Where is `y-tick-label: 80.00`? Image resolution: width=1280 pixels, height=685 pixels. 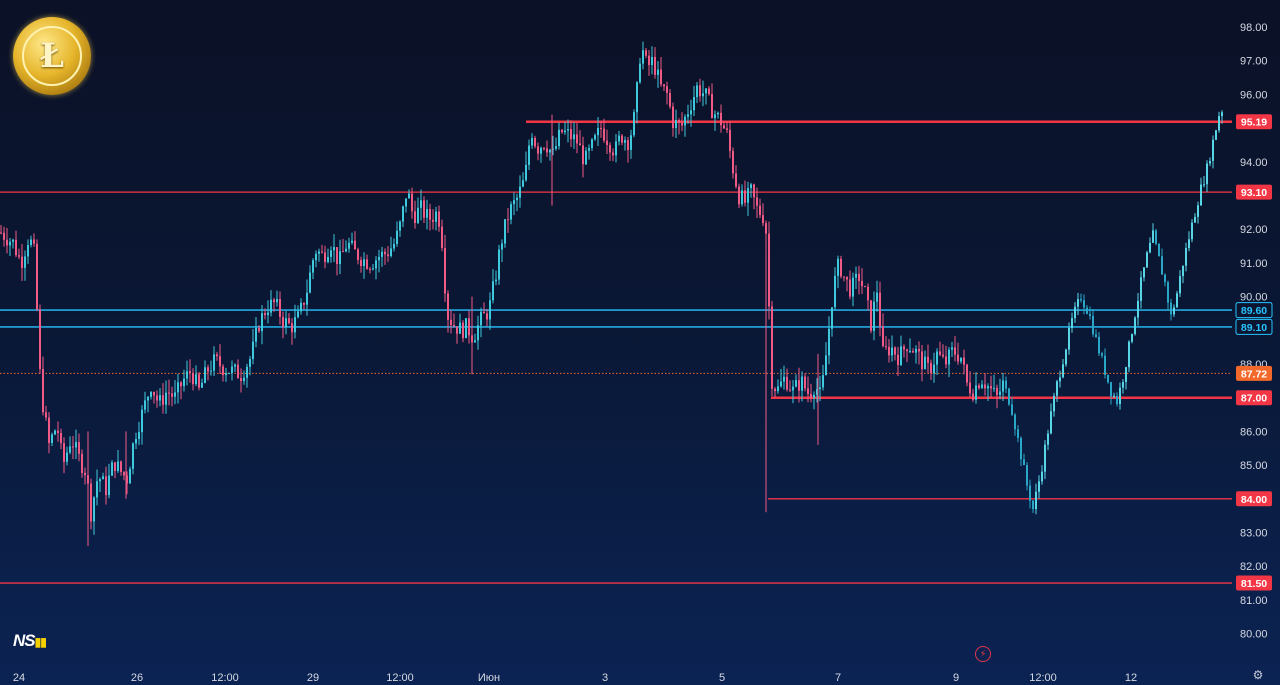 y-tick-label: 80.00 is located at coordinates (1254, 635).